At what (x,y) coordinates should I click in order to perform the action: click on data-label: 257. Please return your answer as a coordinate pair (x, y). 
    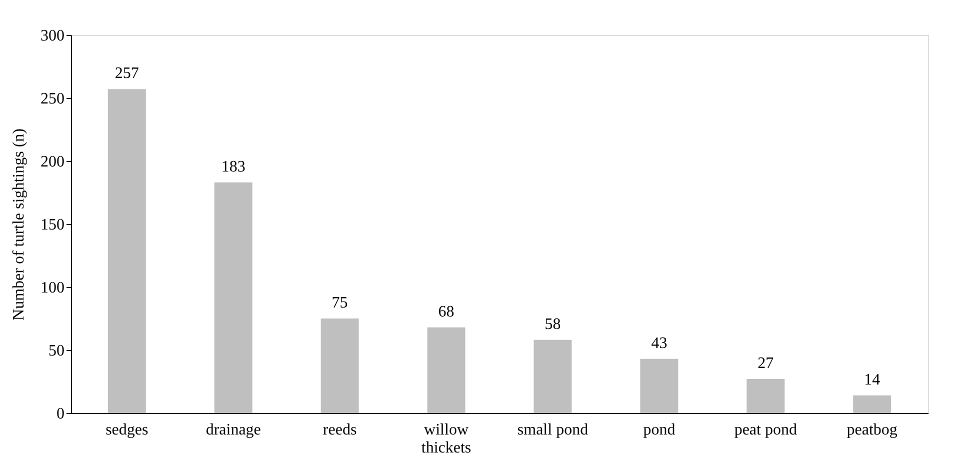
    Looking at the image, I should click on (126, 73).